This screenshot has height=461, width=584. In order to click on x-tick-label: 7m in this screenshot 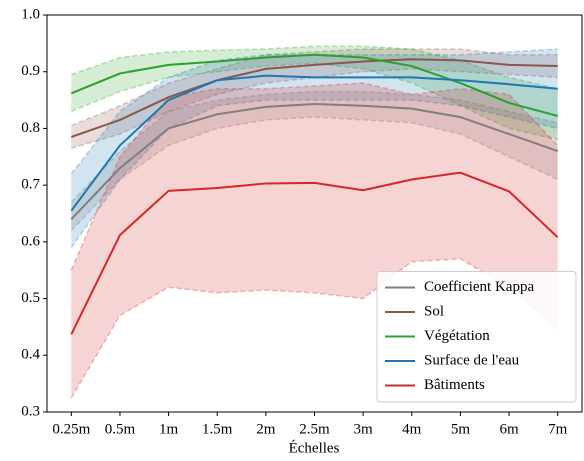, I will do `click(558, 429)`.